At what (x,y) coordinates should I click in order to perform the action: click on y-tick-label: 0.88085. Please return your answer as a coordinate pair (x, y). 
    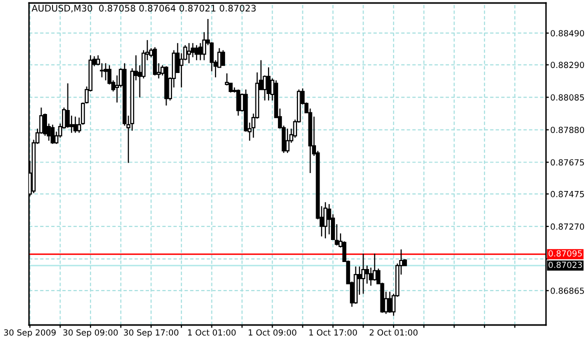
    Looking at the image, I should click on (567, 97).